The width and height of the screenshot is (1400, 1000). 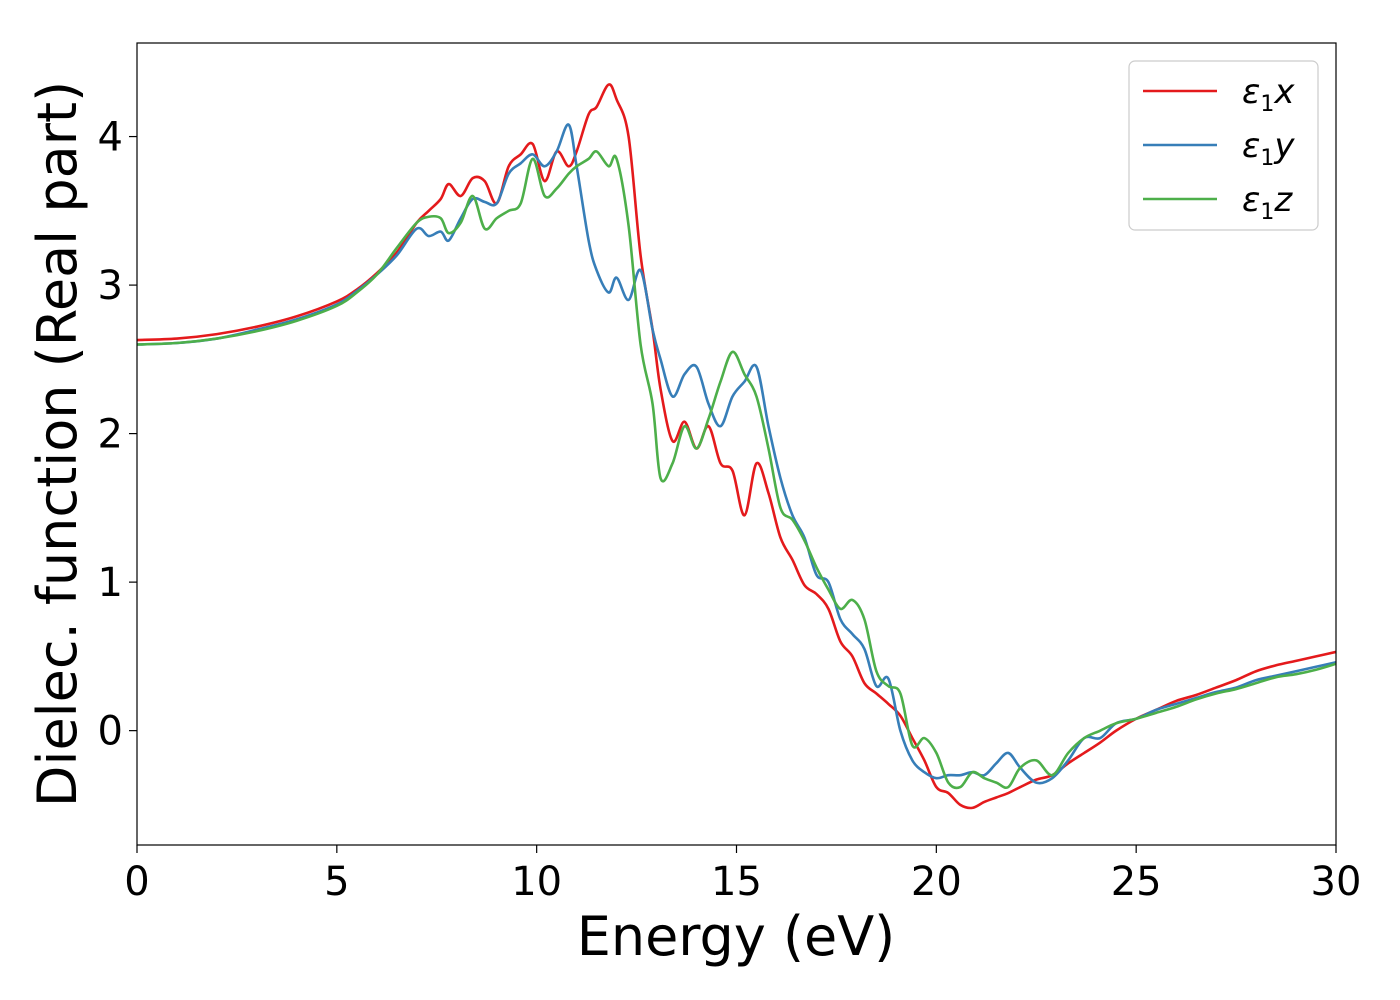 I want to click on y-tick-label: 0, so click(x=110, y=732).